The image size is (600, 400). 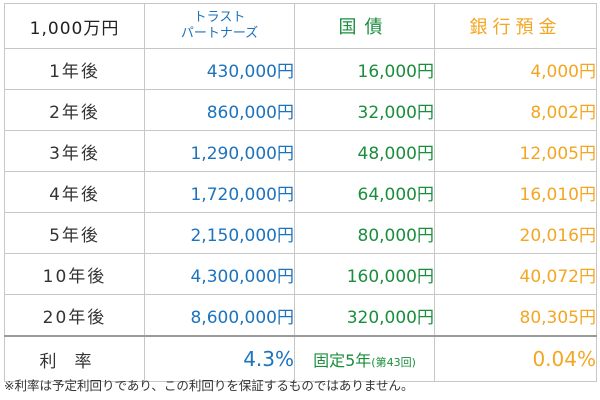 What do you see at coordinates (364, 233) in the screenshot?
I see `government-bond-value: 80,000円` at bounding box center [364, 233].